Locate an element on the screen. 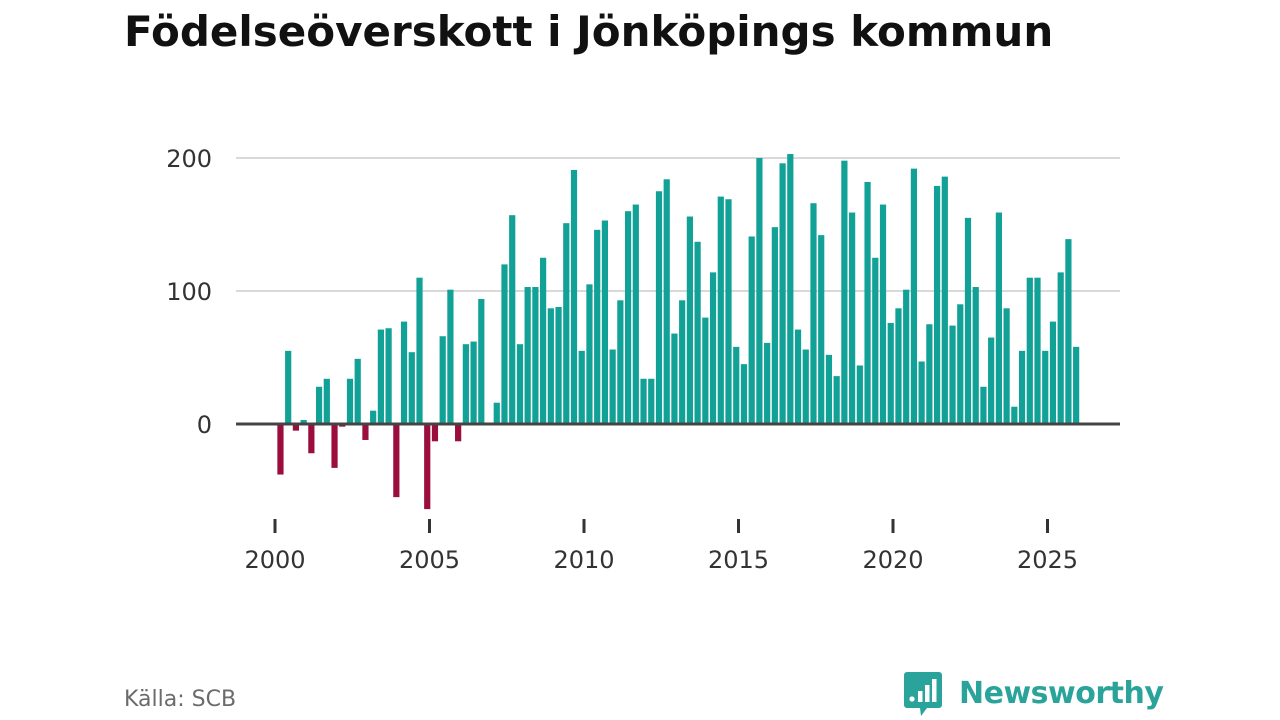 Image resolution: width=1280 pixels, height=720 pixels. y-axis-ticks: 0 100 200 is located at coordinates (189, 292).